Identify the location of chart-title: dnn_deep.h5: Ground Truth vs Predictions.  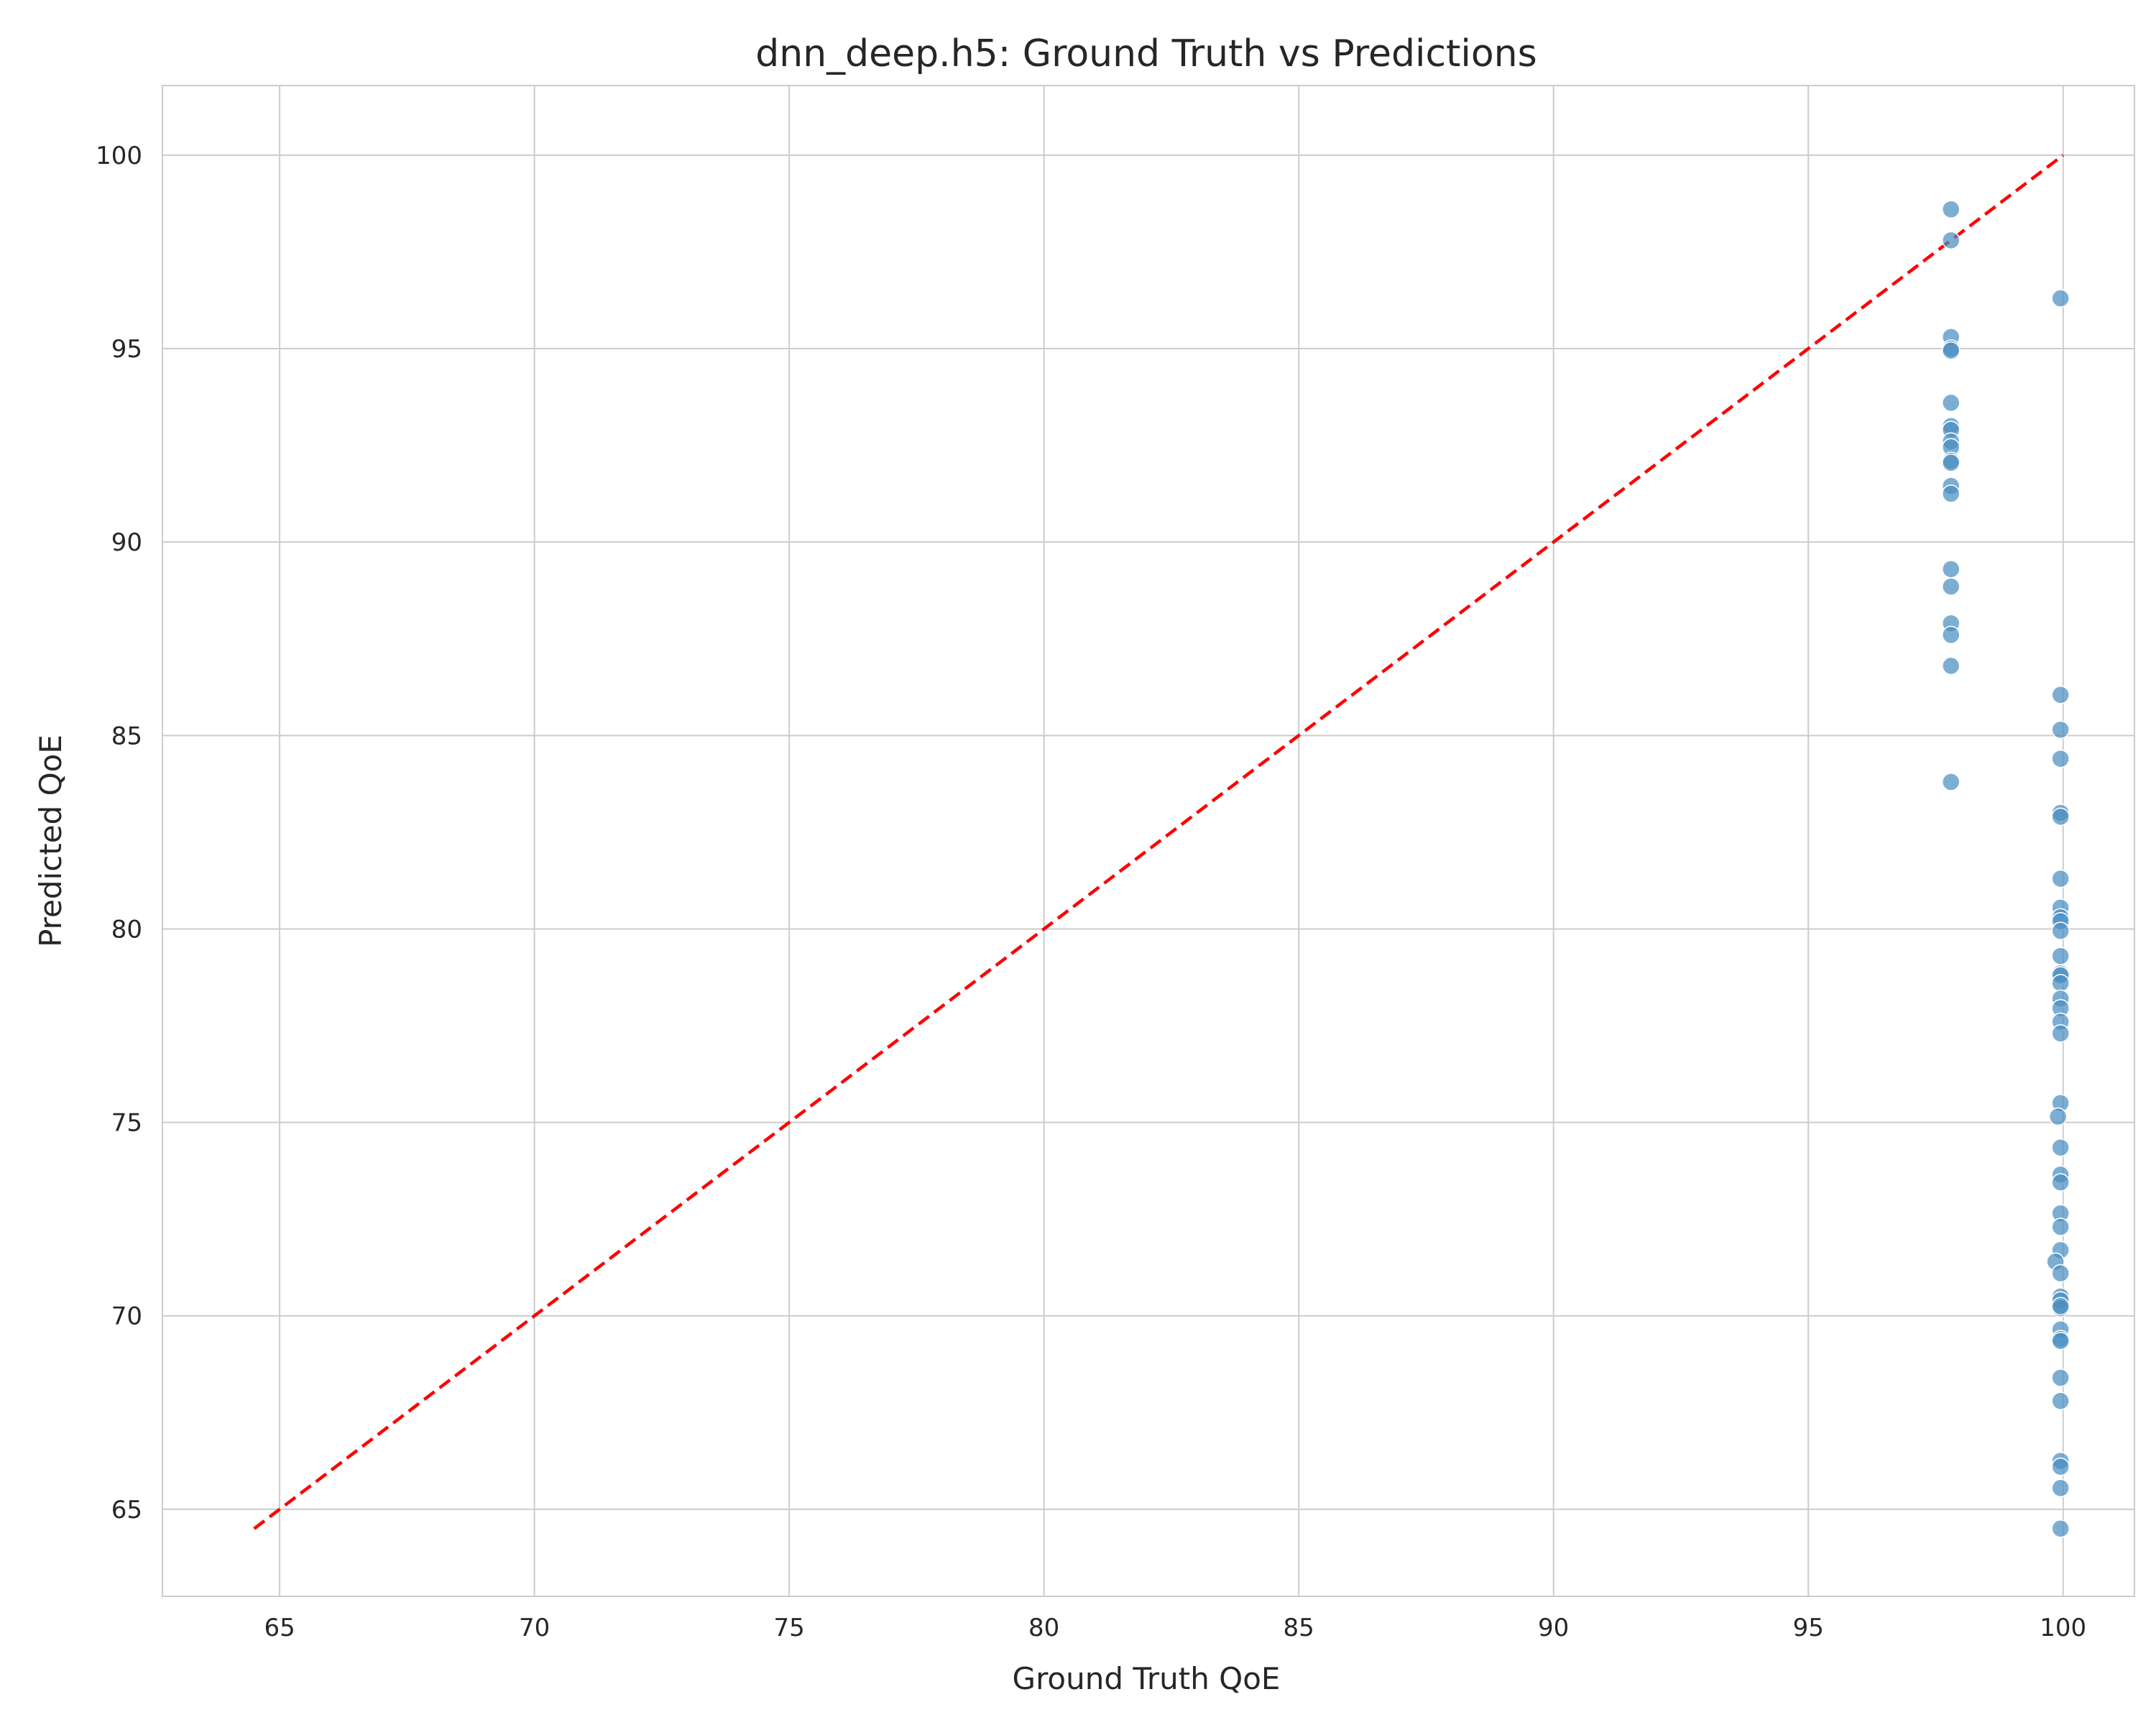
(1146, 53).